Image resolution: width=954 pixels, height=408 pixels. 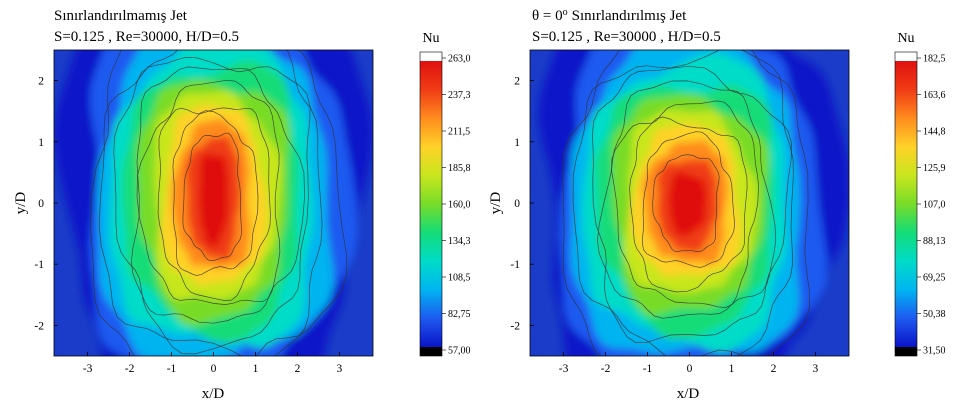 What do you see at coordinates (547, 16) in the screenshot?
I see `title-theta: θ = 0` at bounding box center [547, 16].